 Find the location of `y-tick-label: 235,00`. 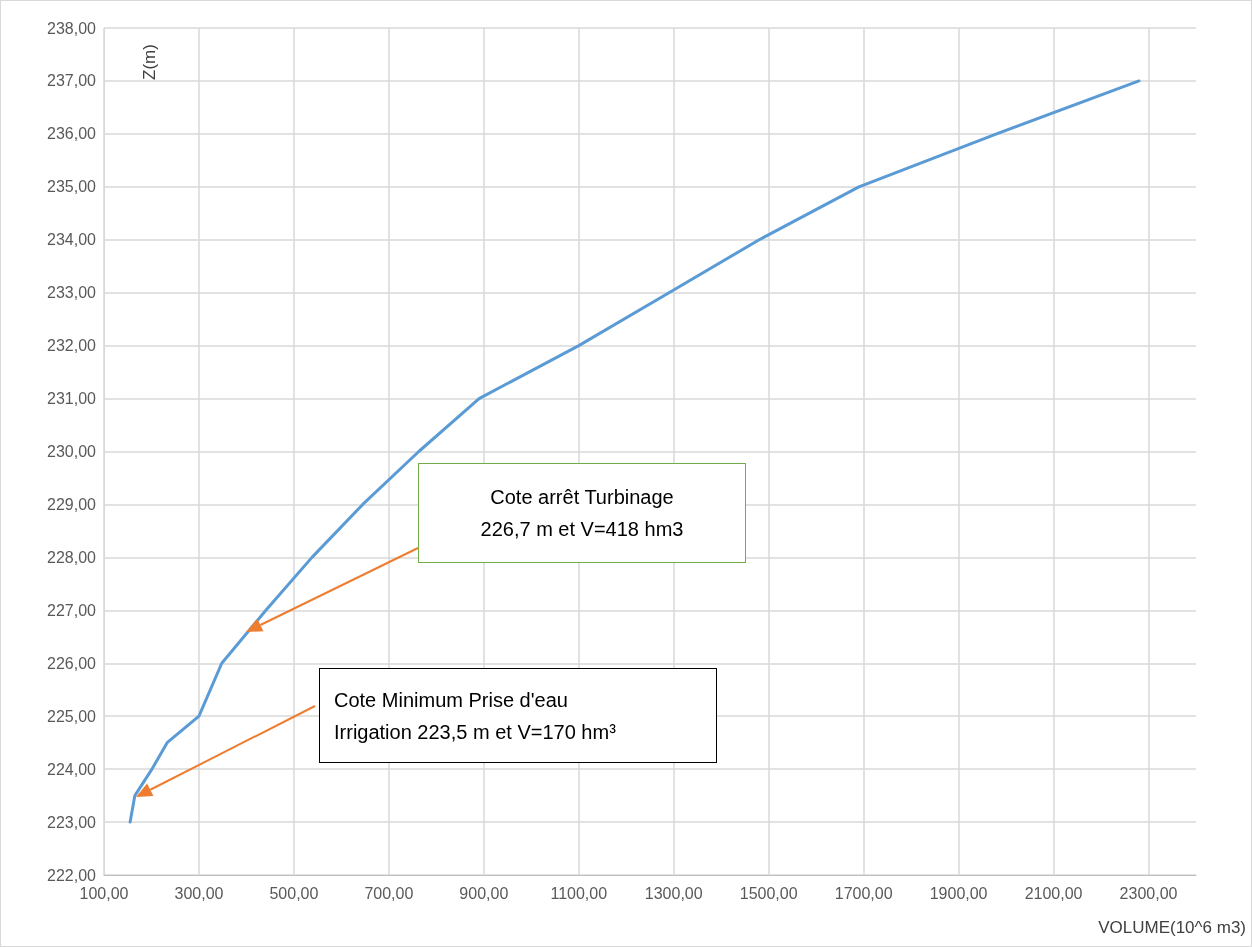

y-tick-label: 235,00 is located at coordinates (72, 187).